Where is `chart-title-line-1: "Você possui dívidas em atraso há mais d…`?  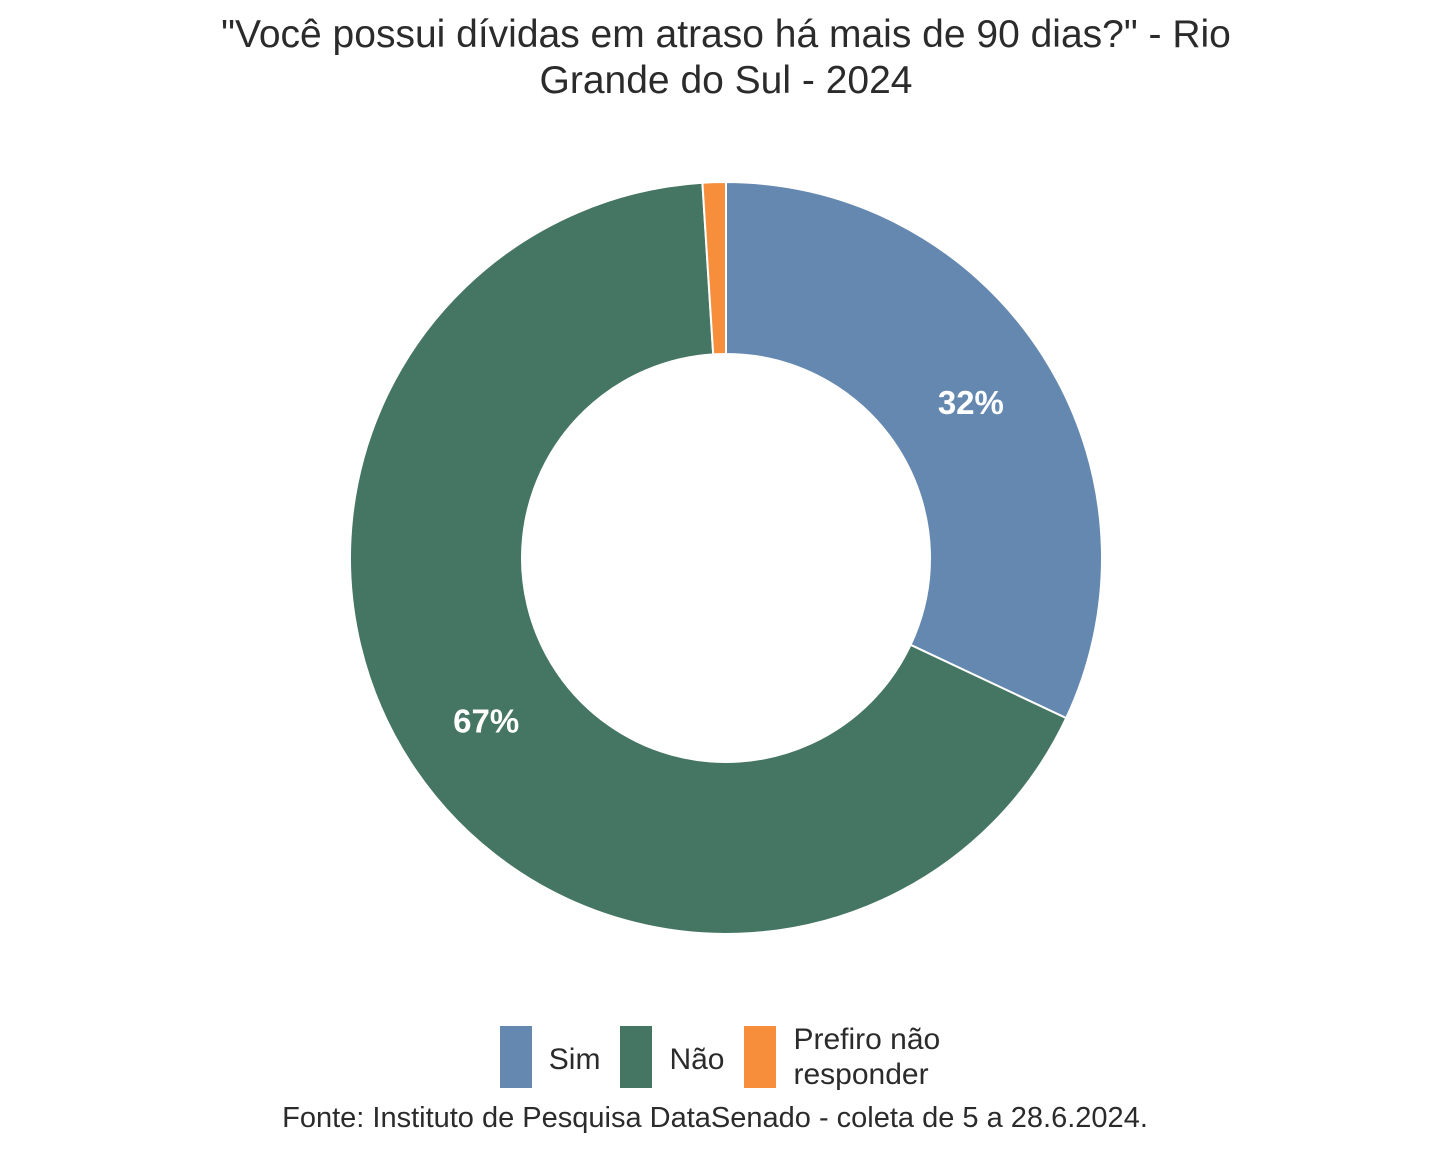 chart-title-line-1: "Você possui dívidas em atraso há mais d… is located at coordinates (726, 34).